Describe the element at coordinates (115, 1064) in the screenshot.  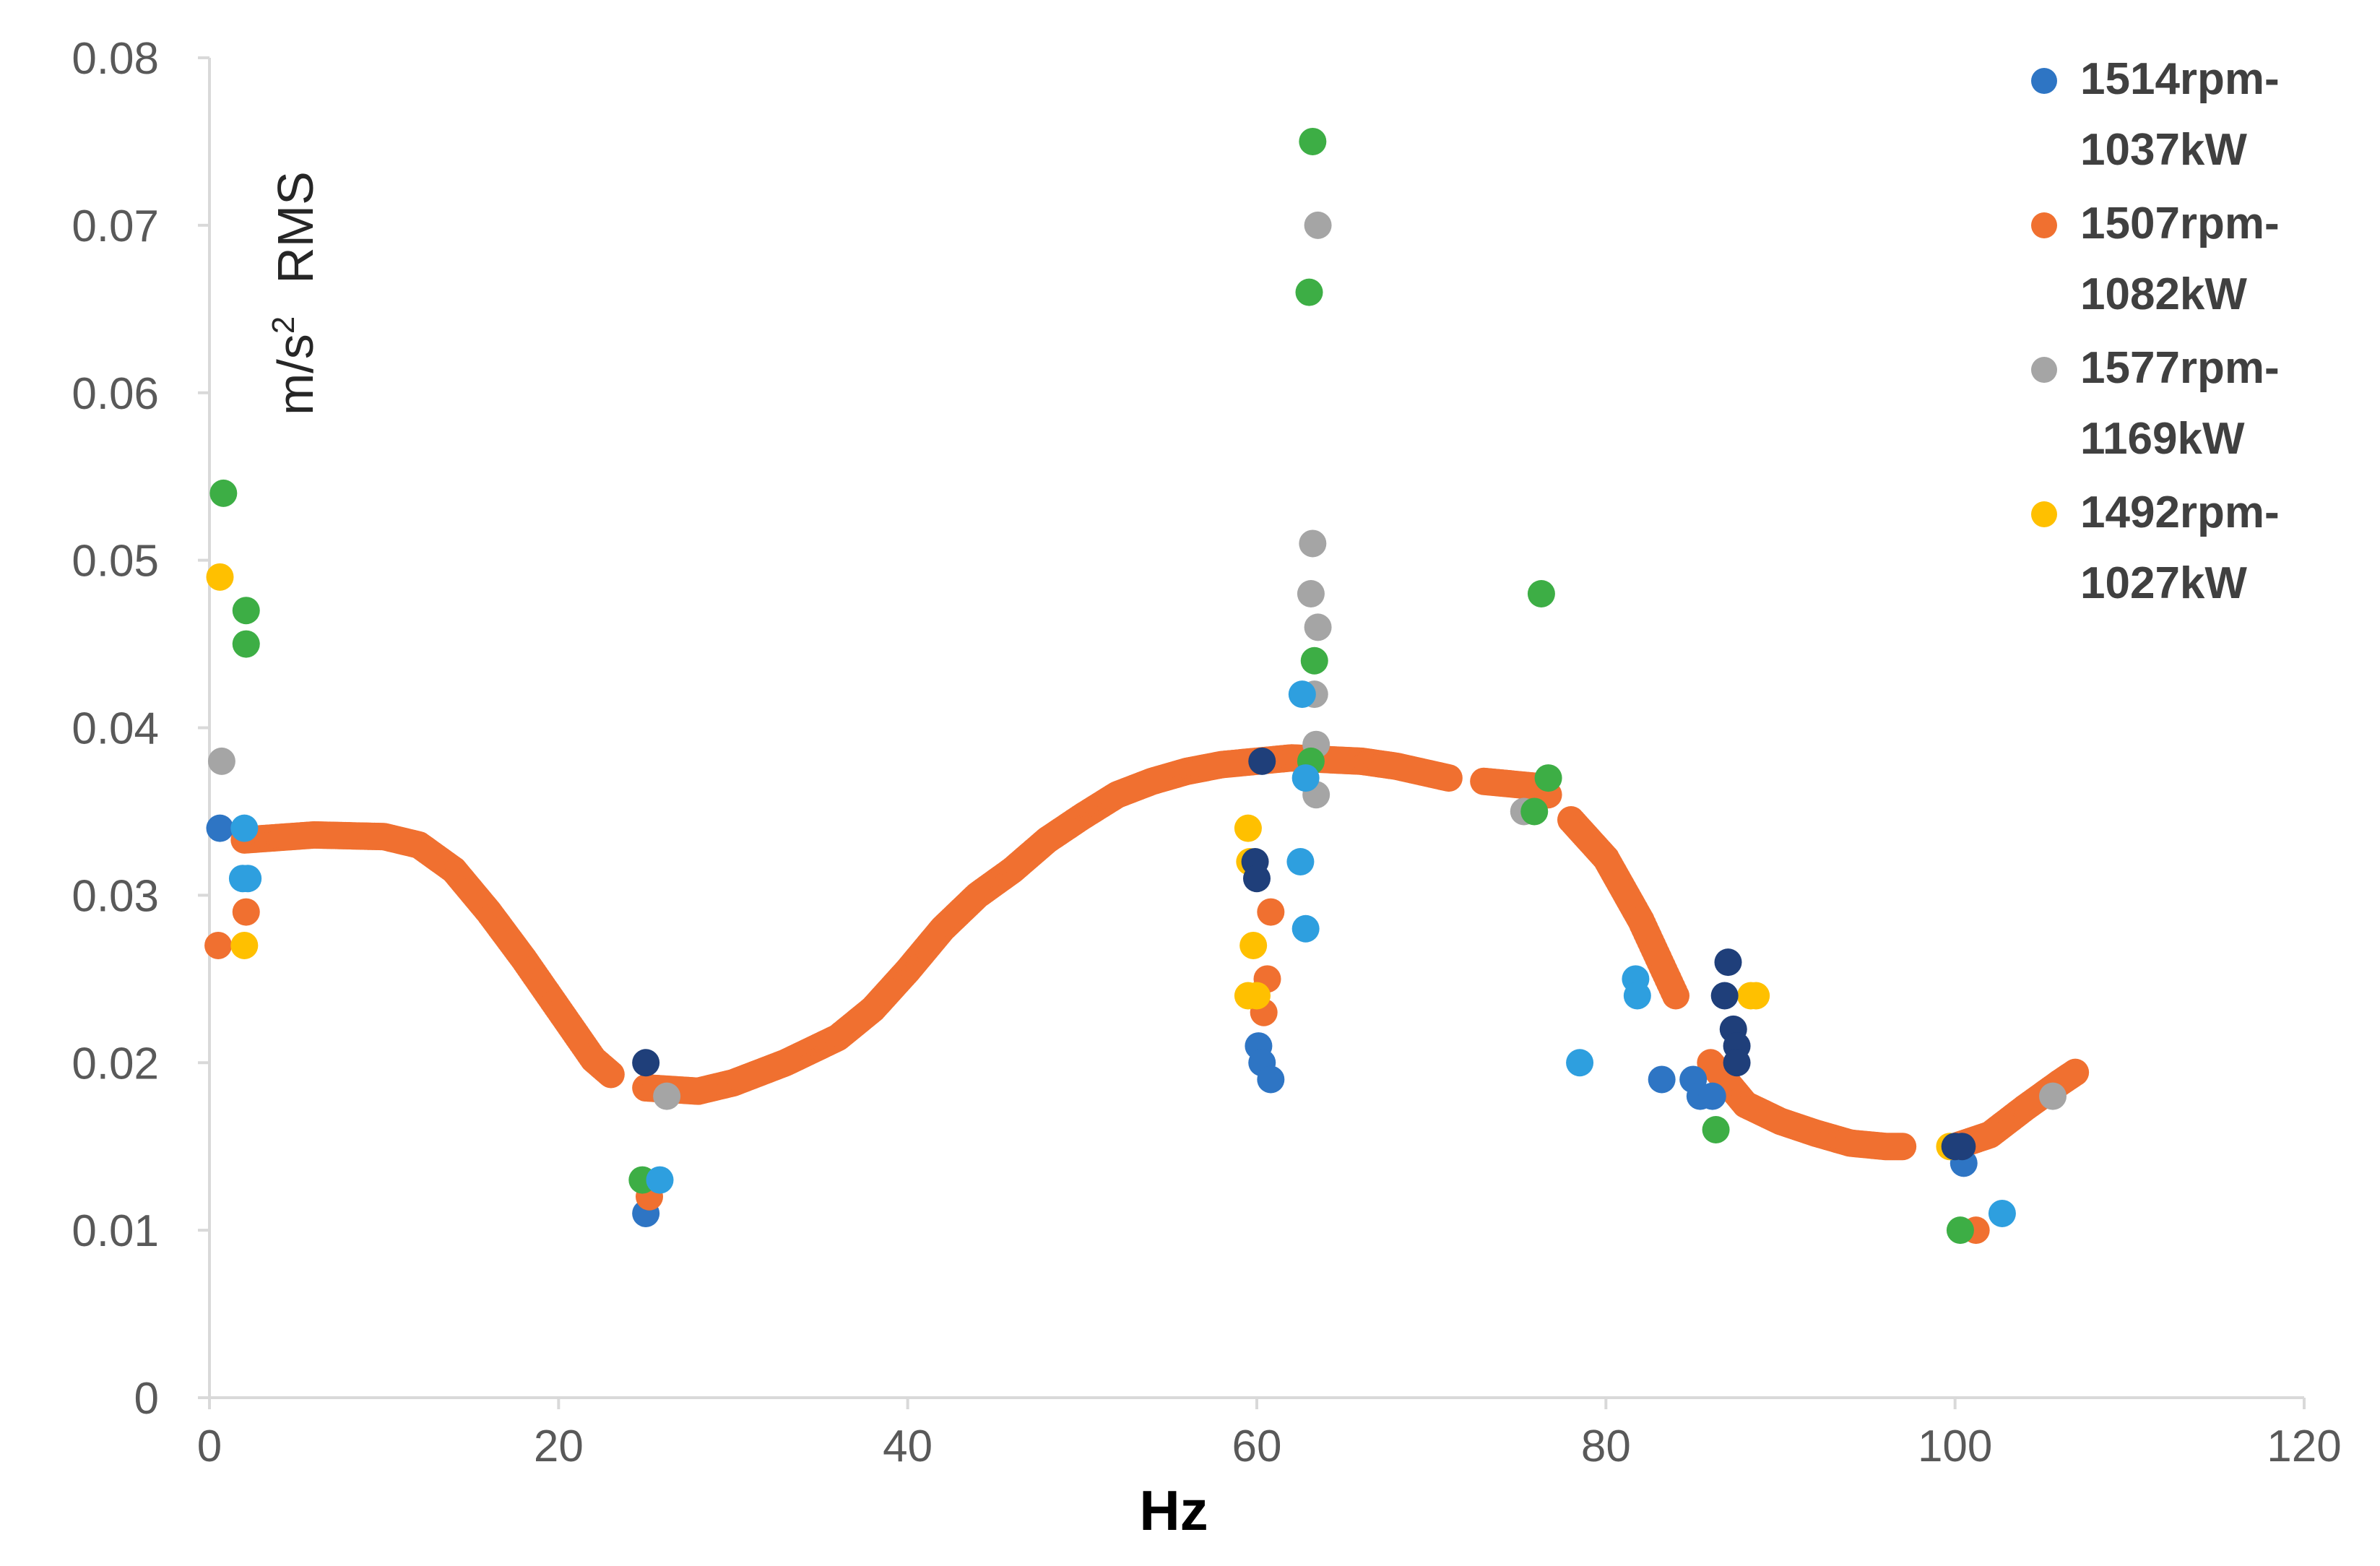
I see `y-tick-label: 0.02` at that location.